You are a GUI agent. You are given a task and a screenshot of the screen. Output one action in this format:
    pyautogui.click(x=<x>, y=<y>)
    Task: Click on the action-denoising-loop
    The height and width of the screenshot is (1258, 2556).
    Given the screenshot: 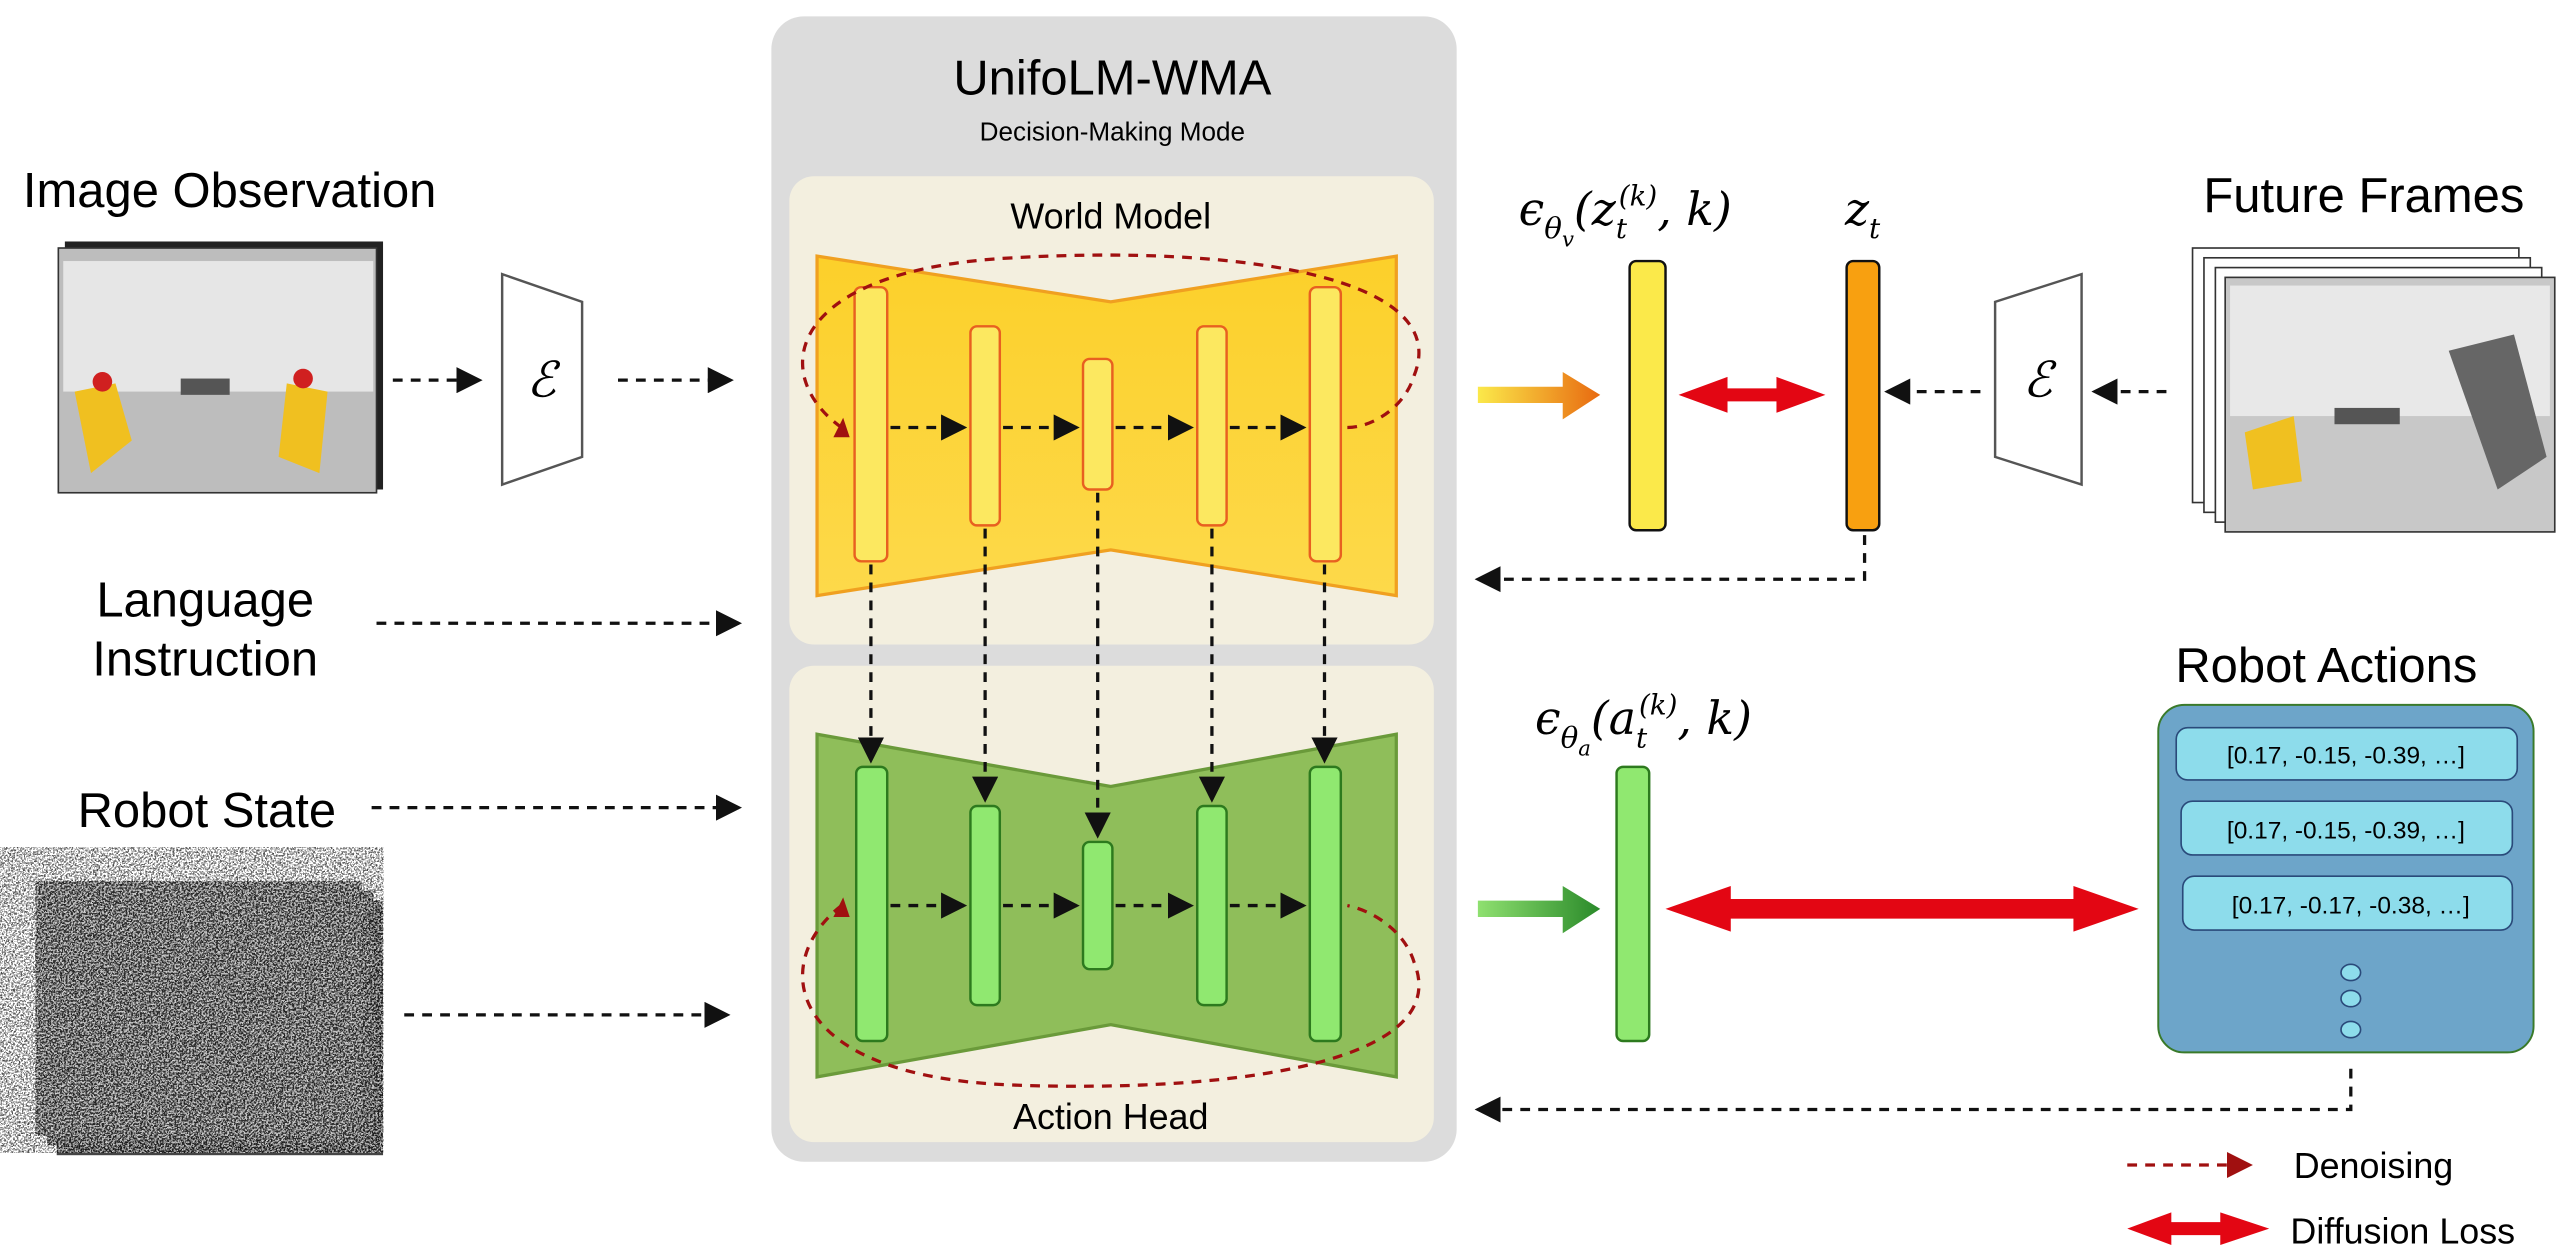 What is the action you would take?
    pyautogui.click(x=1110, y=995)
    